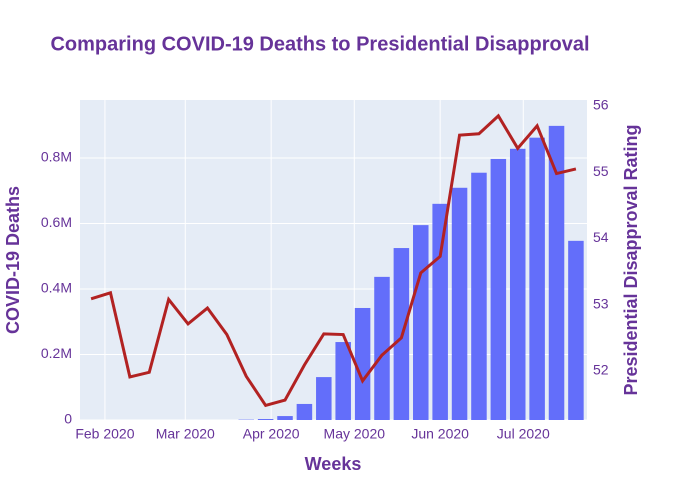 The height and width of the screenshot is (500, 700). I want to click on y-tick-label: 0.6M, so click(56, 222).